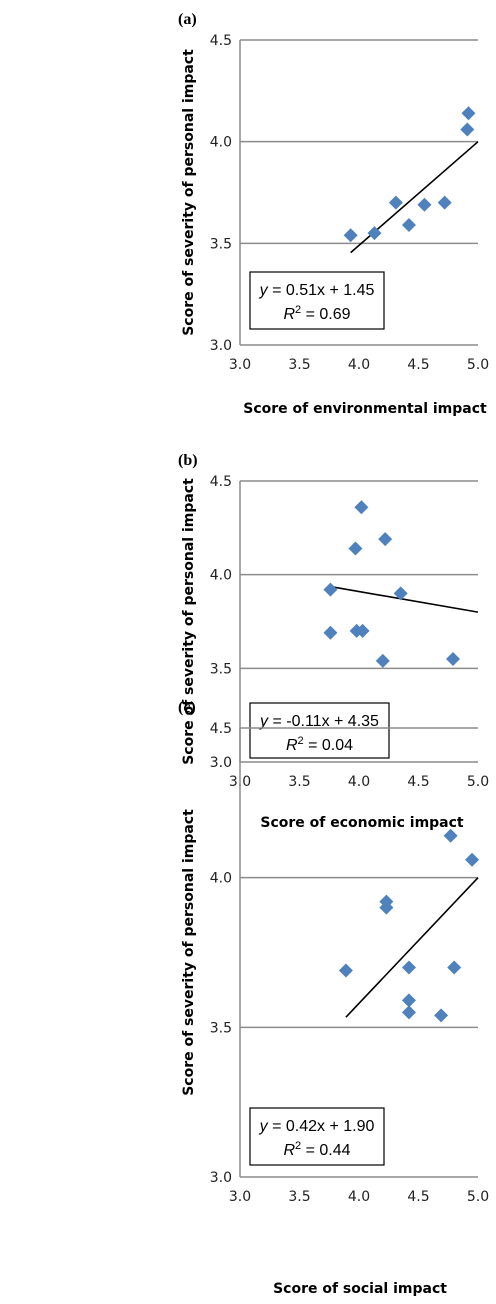  Describe the element at coordinates (360, 1289) in the screenshot. I see `x-axis-label: Score of social impact` at that location.